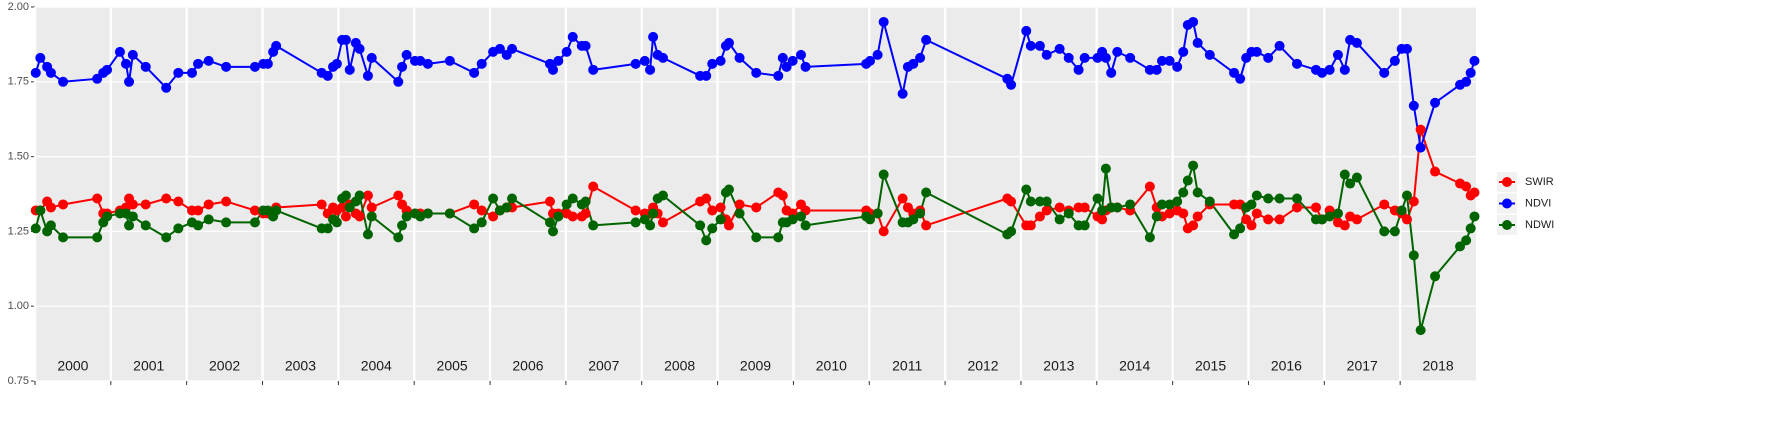 This screenshot has height=442, width=1773. I want to click on y-tick-label: 2.00, so click(18, 7).